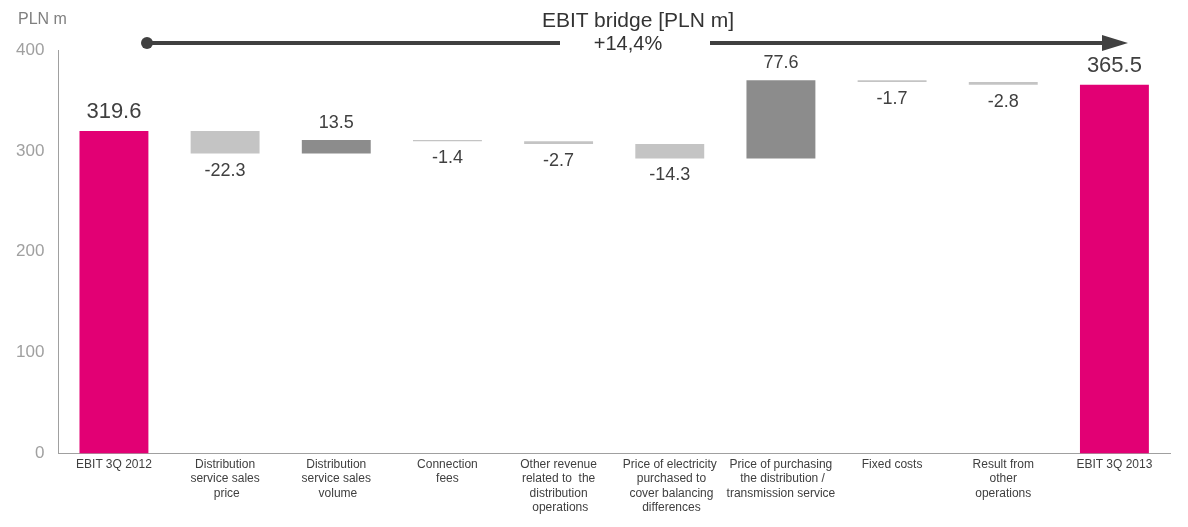 The image size is (1188, 527). I want to click on x-tick-label: Fixed costs, so click(892, 463).